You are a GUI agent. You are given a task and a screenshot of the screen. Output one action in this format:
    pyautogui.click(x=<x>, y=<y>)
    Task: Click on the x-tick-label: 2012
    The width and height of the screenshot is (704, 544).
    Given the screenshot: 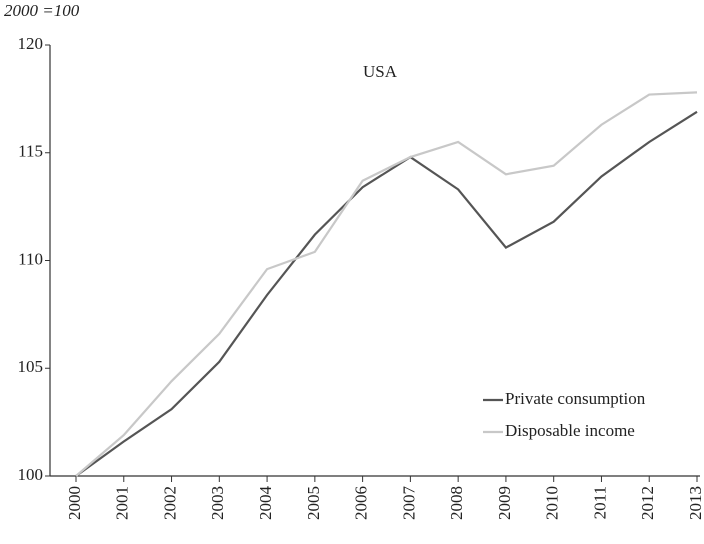 What is the action you would take?
    pyautogui.click(x=647, y=503)
    